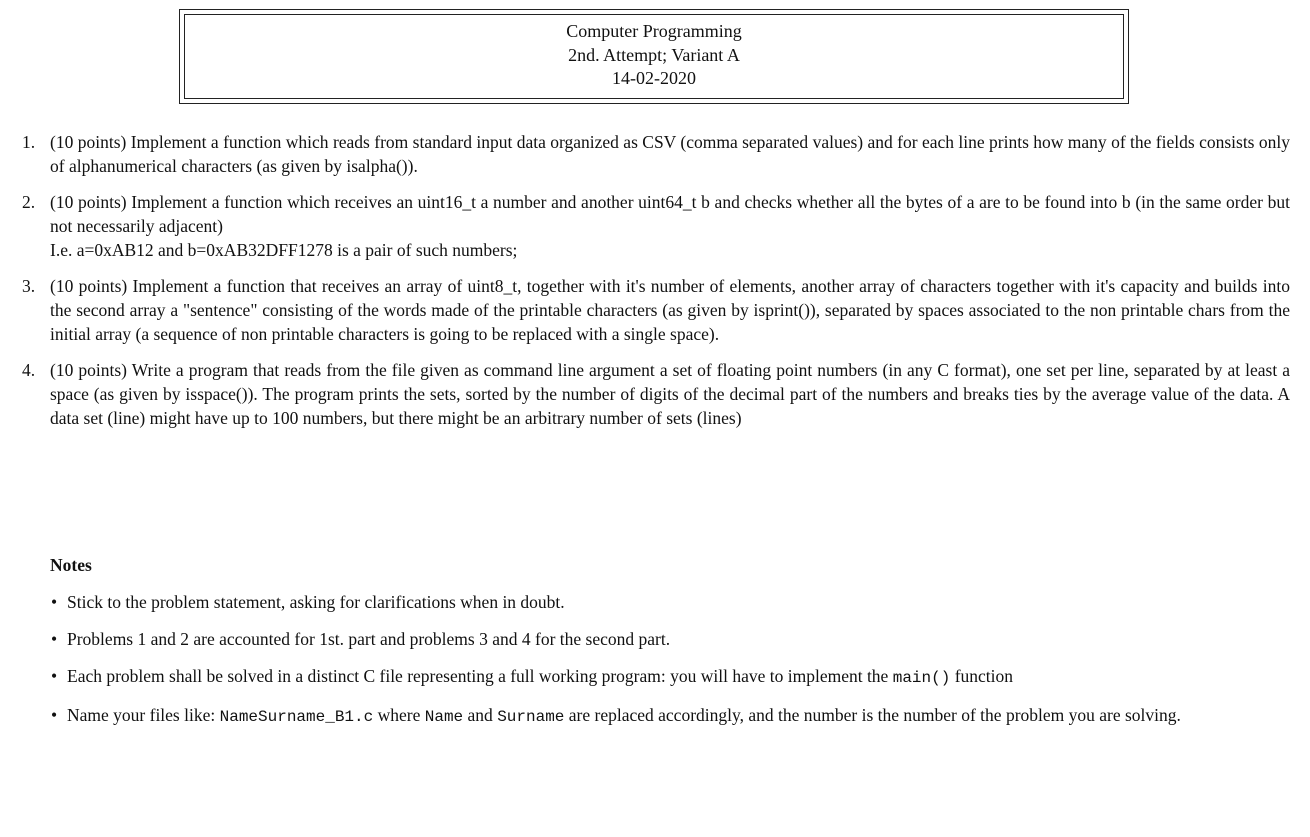 Image resolution: width=1310 pixels, height=837 pixels. Describe the element at coordinates (654, 31) in the screenshot. I see `course-title: Computer Programming` at that location.